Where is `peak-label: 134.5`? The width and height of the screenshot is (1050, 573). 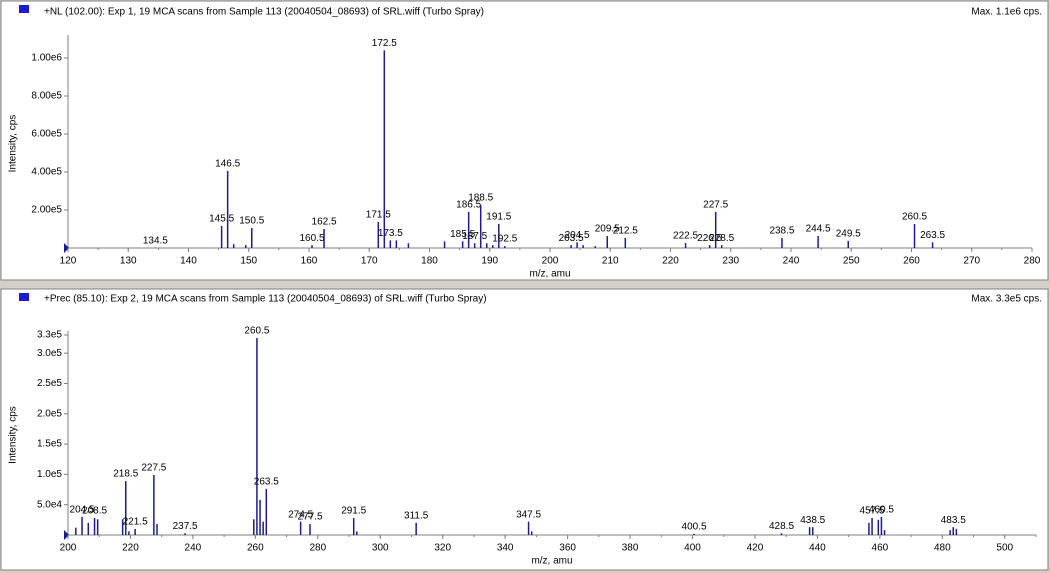
peak-label: 134.5 is located at coordinates (155, 240).